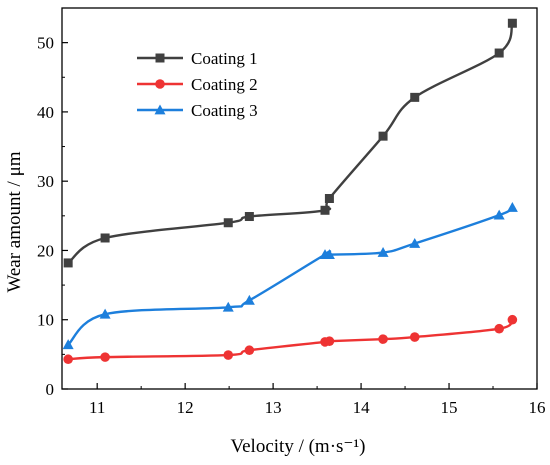 The width and height of the screenshot is (550, 465). I want to click on y-tick-label: 20, so click(45, 250).